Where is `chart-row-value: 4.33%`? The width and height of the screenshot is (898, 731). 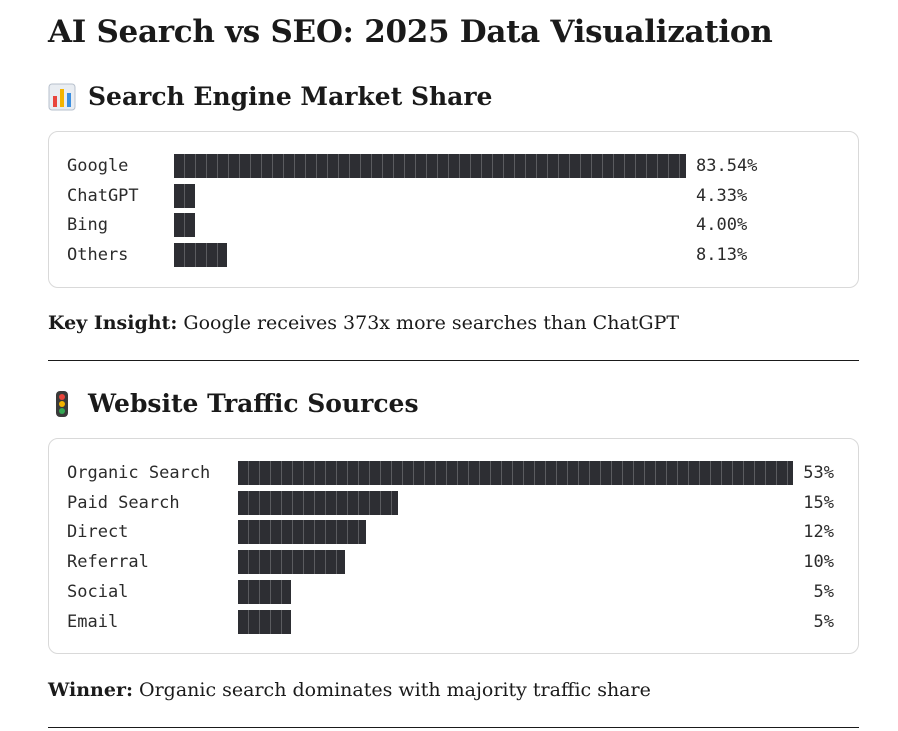
chart-row-value: 4.33% is located at coordinates (722, 195).